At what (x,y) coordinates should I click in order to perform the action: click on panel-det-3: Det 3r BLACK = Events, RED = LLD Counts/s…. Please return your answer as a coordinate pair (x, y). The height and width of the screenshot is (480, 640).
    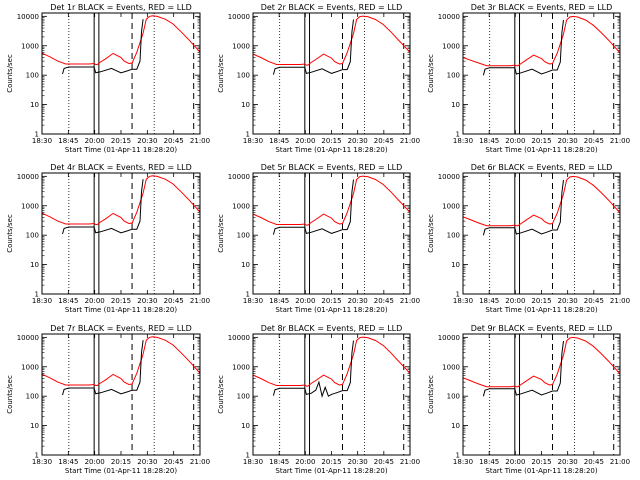
    Looking at the image, I should click on (528, 78).